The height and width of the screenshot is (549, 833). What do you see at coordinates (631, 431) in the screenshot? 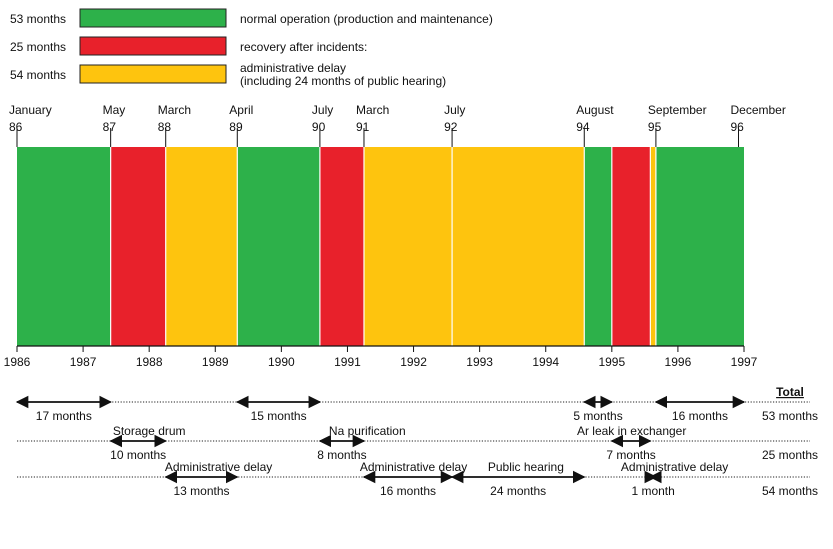
I see `event-title: Ar leak in exchanger` at bounding box center [631, 431].